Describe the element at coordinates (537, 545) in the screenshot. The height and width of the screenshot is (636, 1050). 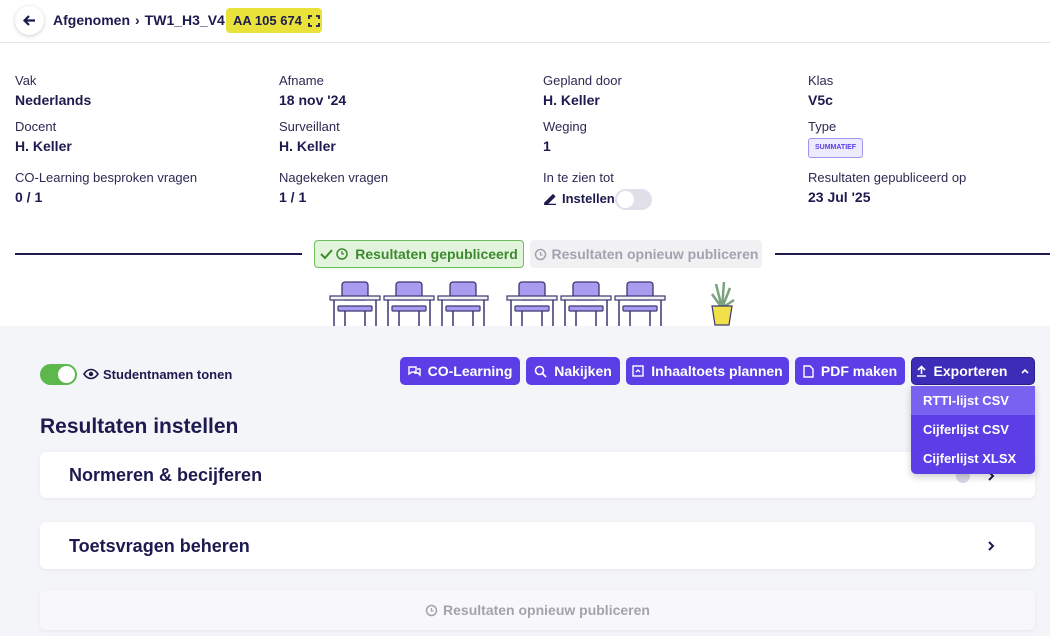
I see `settings-card: Toetsvragen beheren` at that location.